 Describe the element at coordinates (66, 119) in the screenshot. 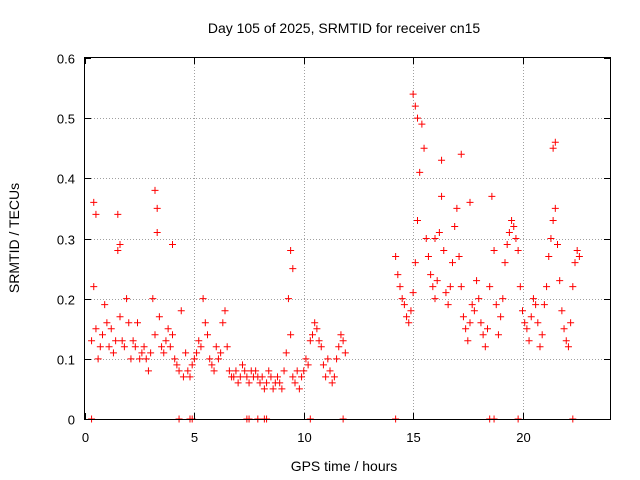

I see `y-tick-label: 0.5` at that location.